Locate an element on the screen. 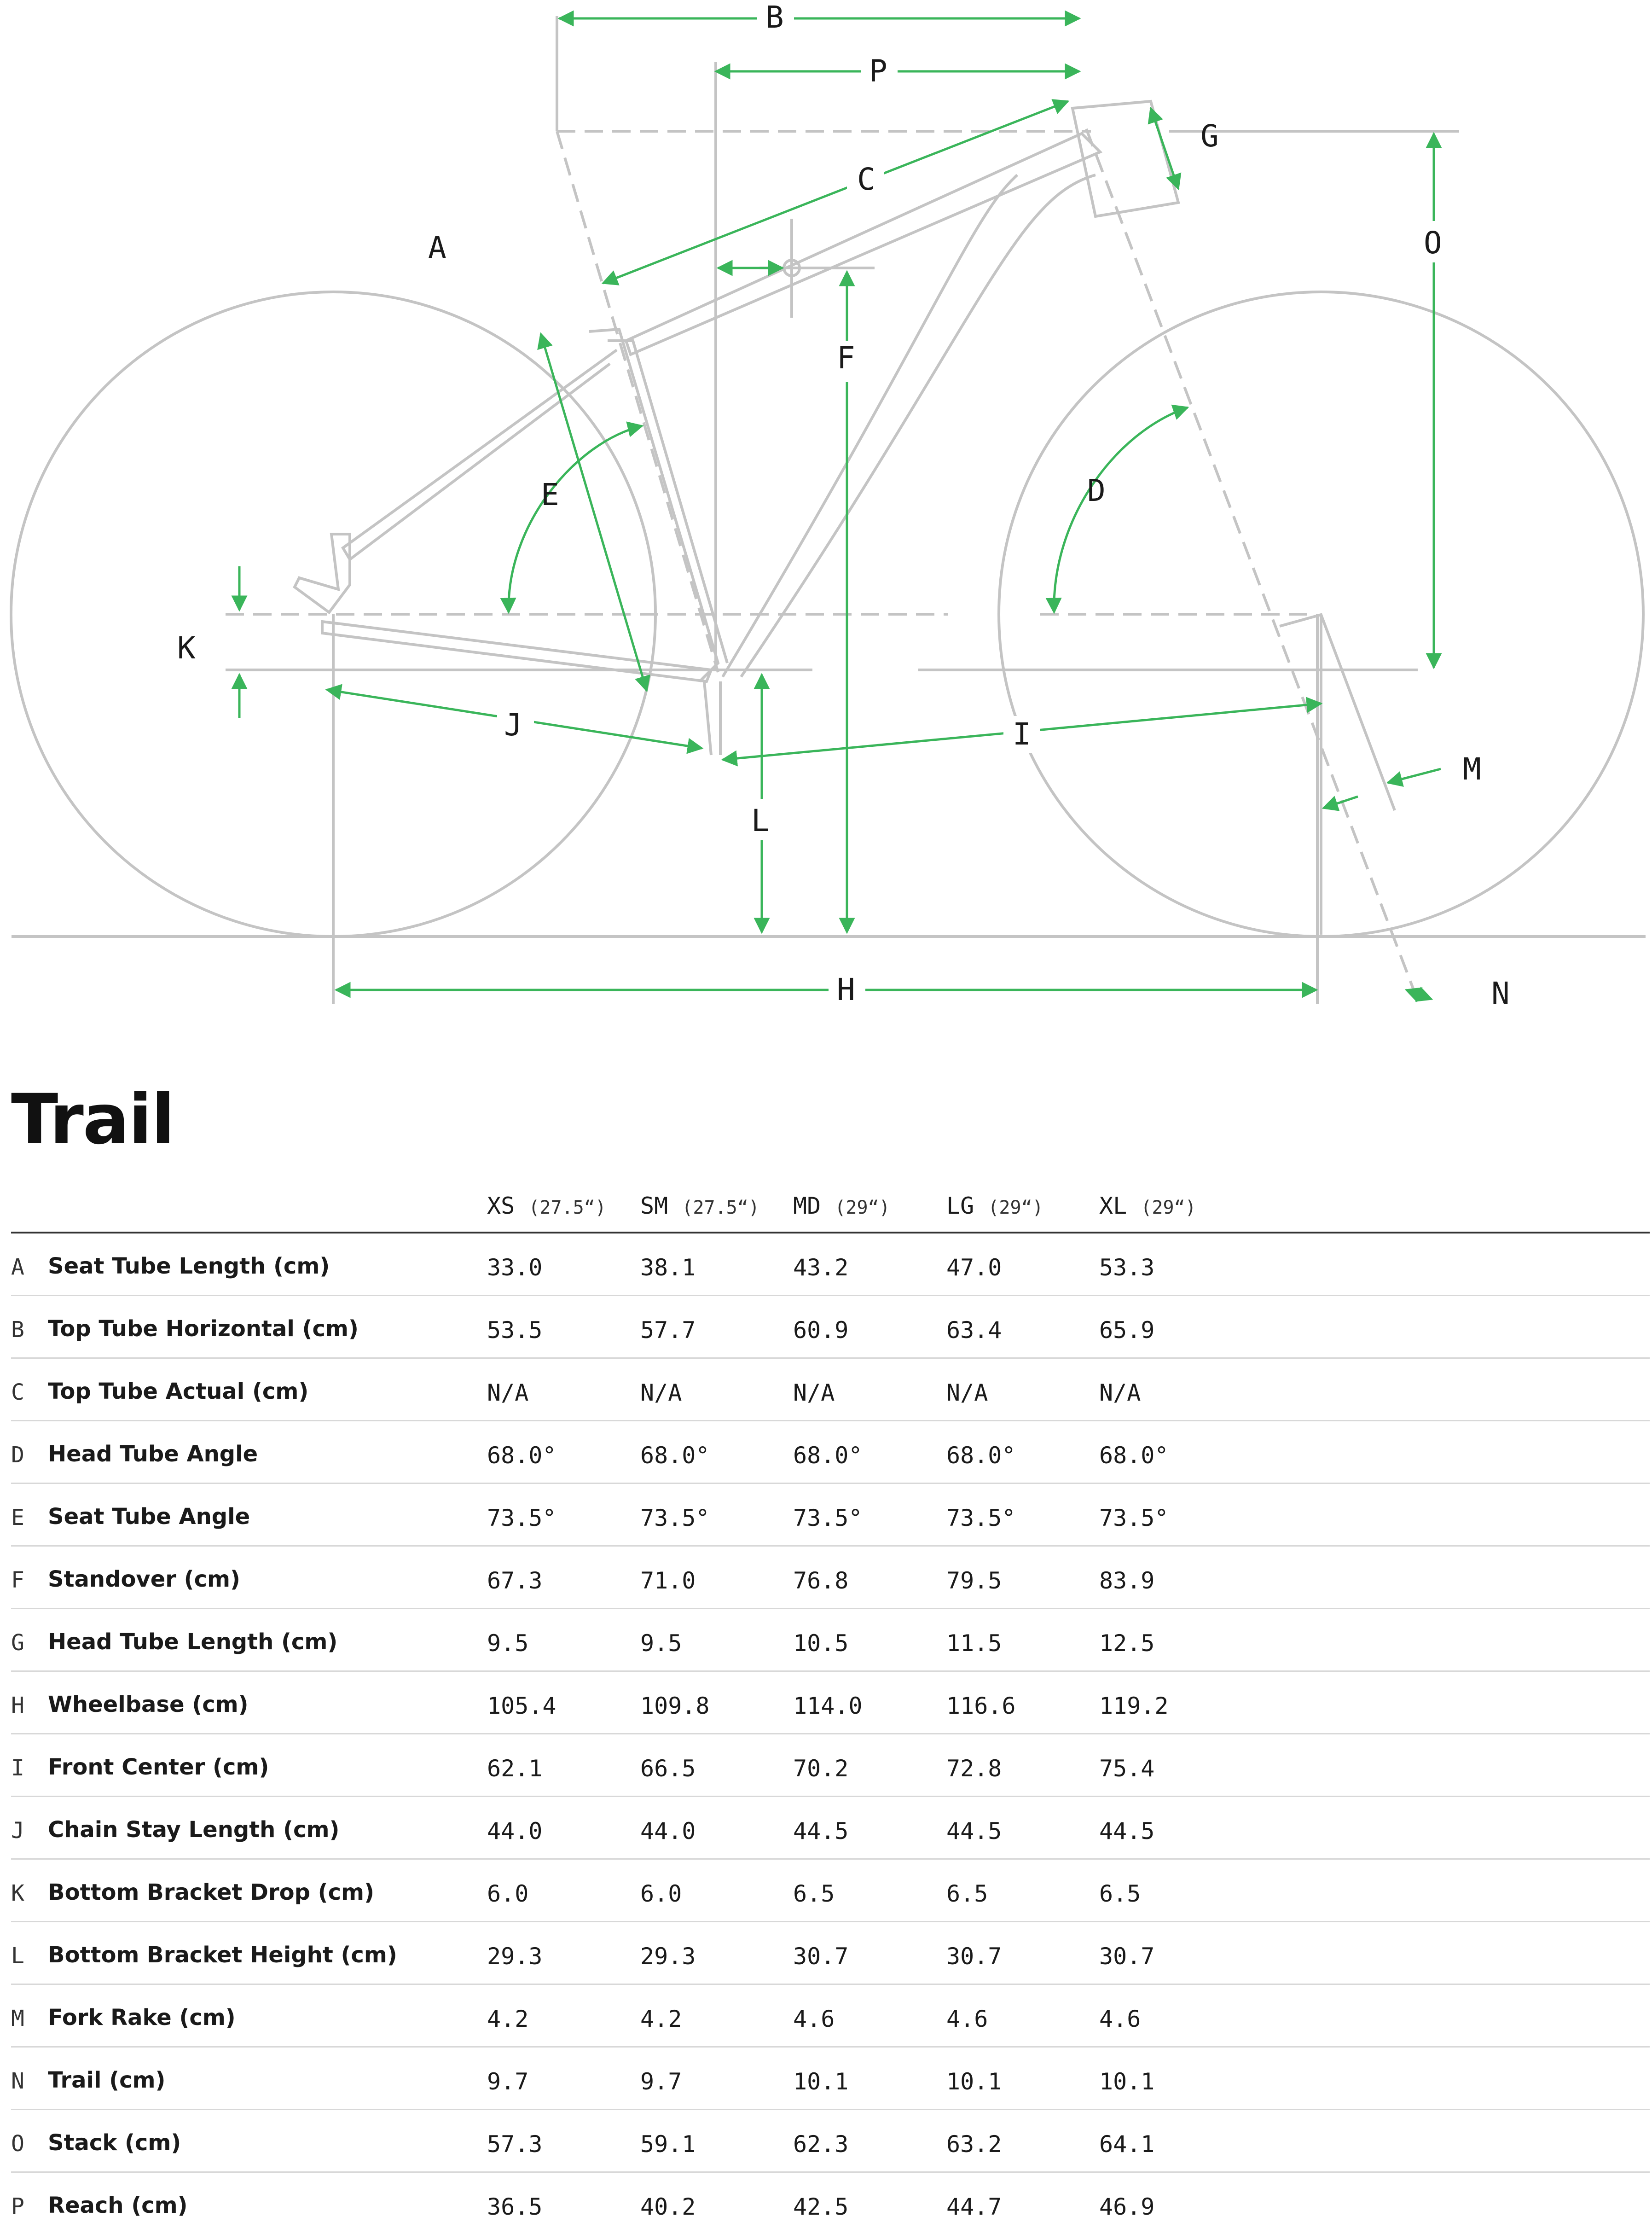  row-value: 57.3 is located at coordinates (515, 2144).